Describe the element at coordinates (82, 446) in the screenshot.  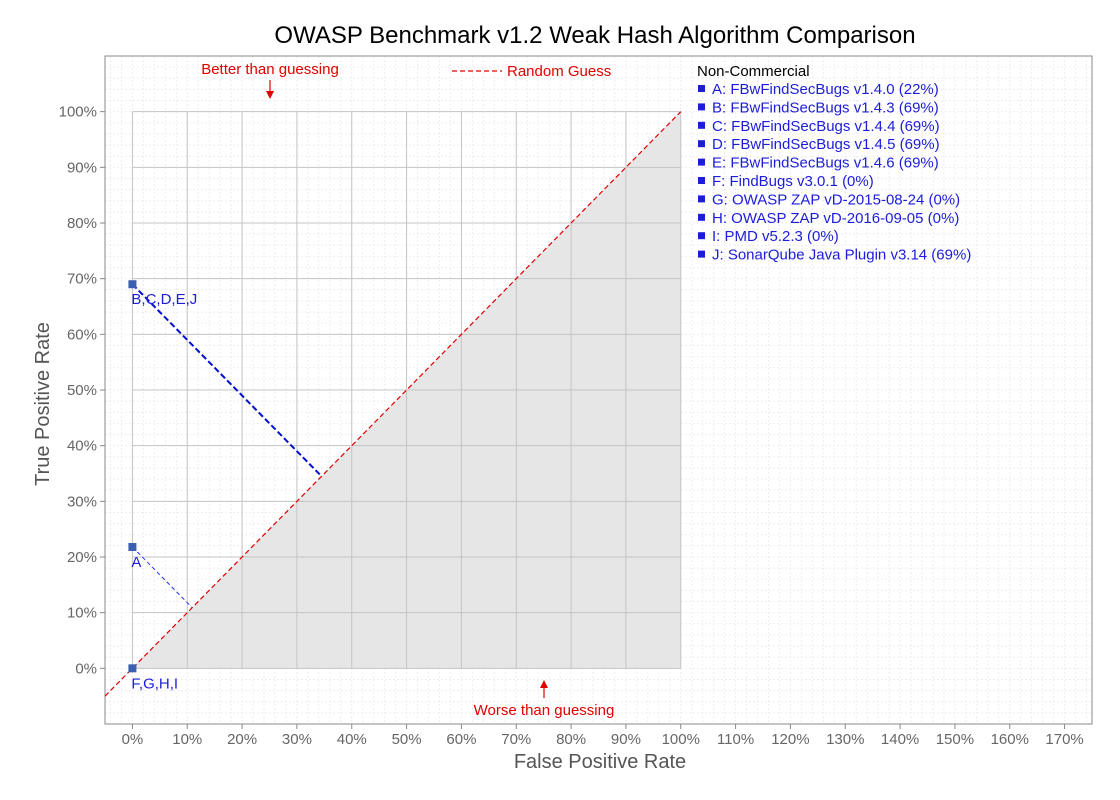
I see `y-tick-label: 40%` at that location.